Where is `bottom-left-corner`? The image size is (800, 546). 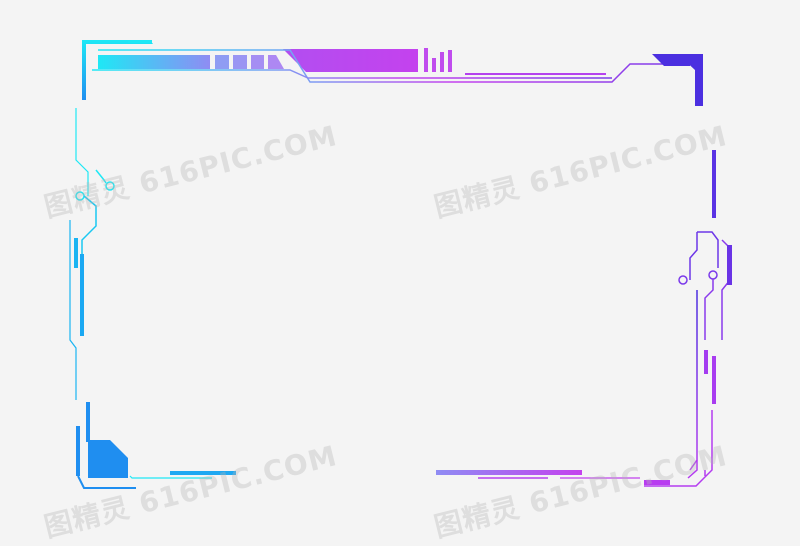 bottom-left-corner is located at coordinates (108, 459).